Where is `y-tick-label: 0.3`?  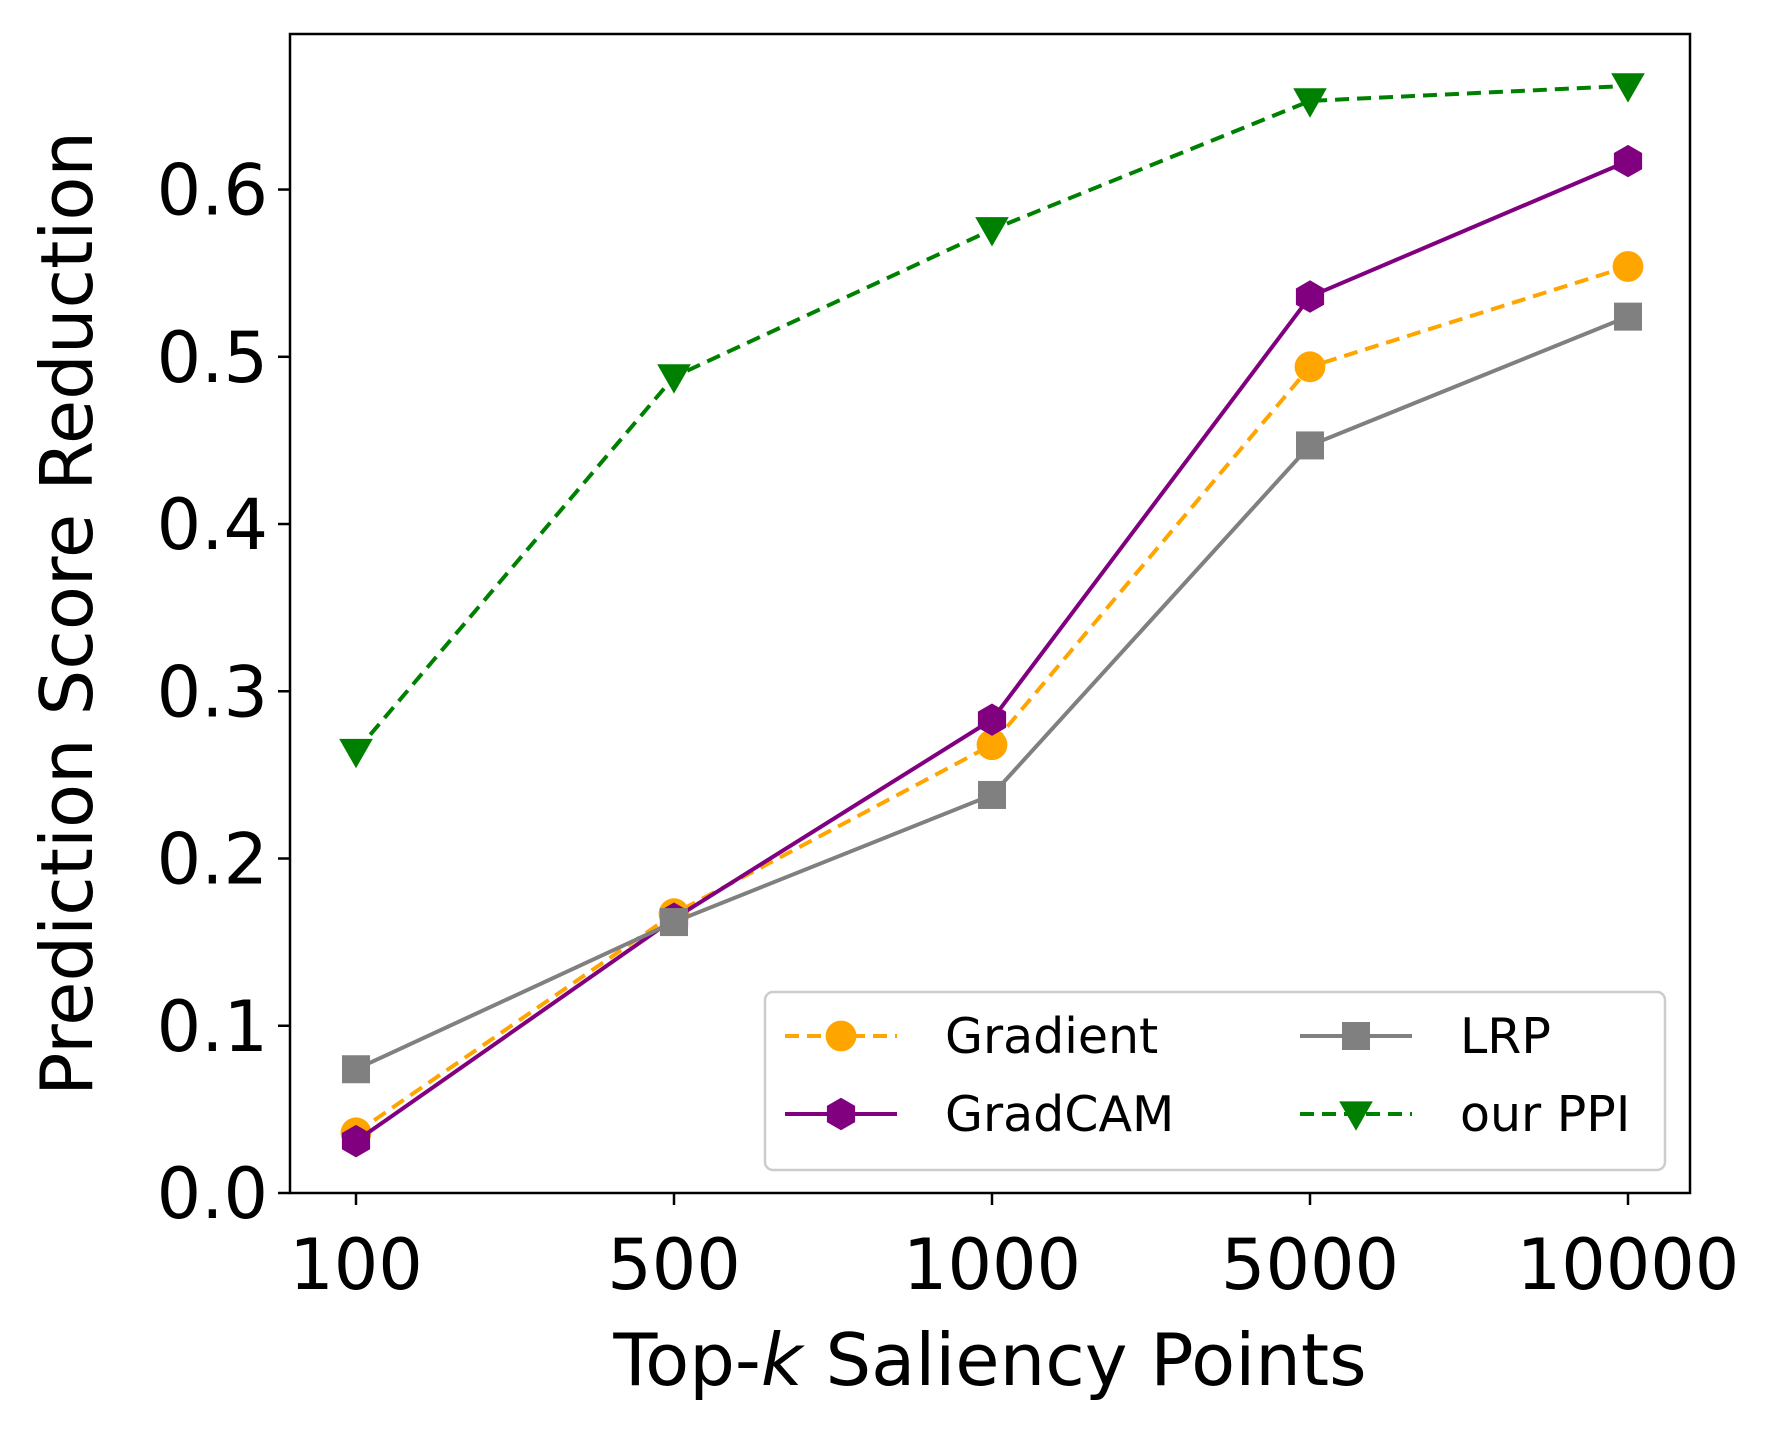 y-tick-label: 0.3 is located at coordinates (212, 692).